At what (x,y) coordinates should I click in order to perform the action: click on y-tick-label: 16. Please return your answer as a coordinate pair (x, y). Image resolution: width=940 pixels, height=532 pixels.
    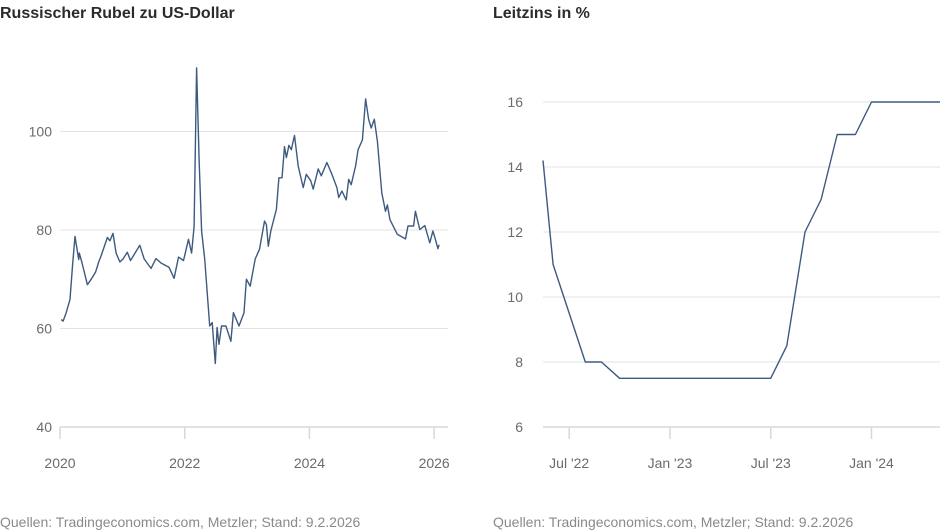
    Looking at the image, I should click on (515, 102).